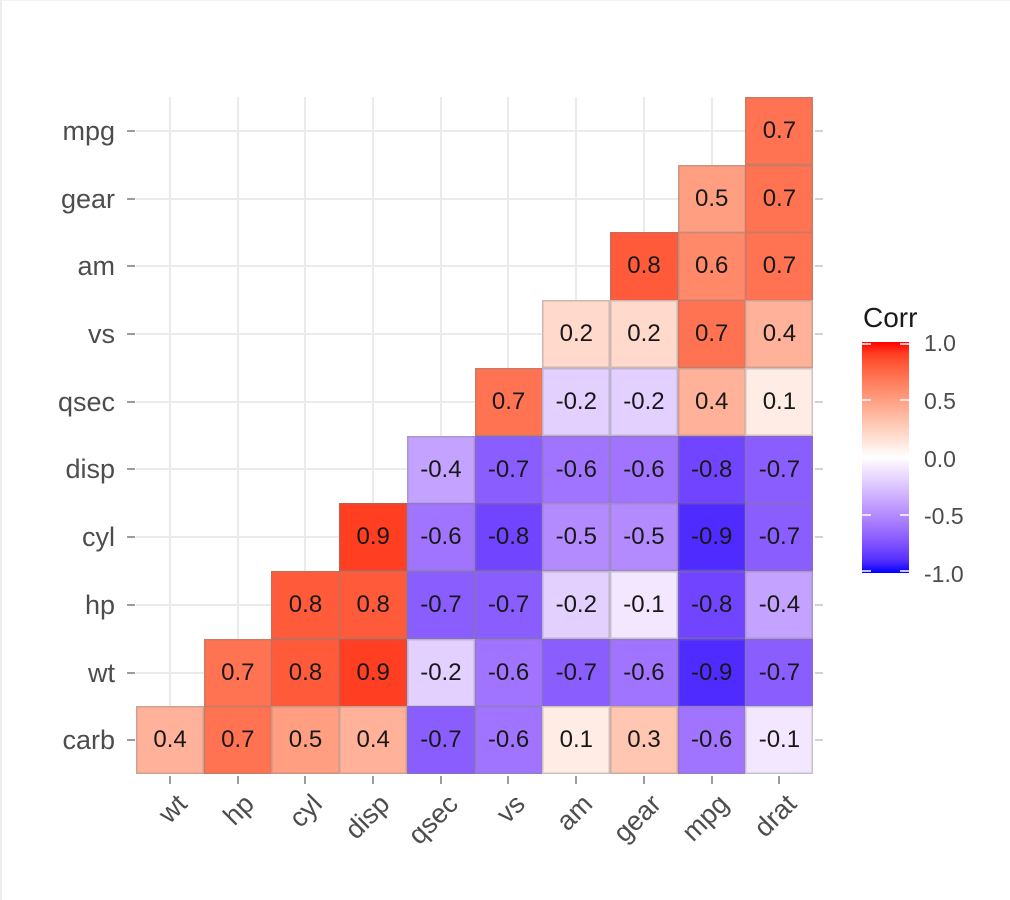  I want to click on cell-wt-gear: -0.6, so click(644, 672).